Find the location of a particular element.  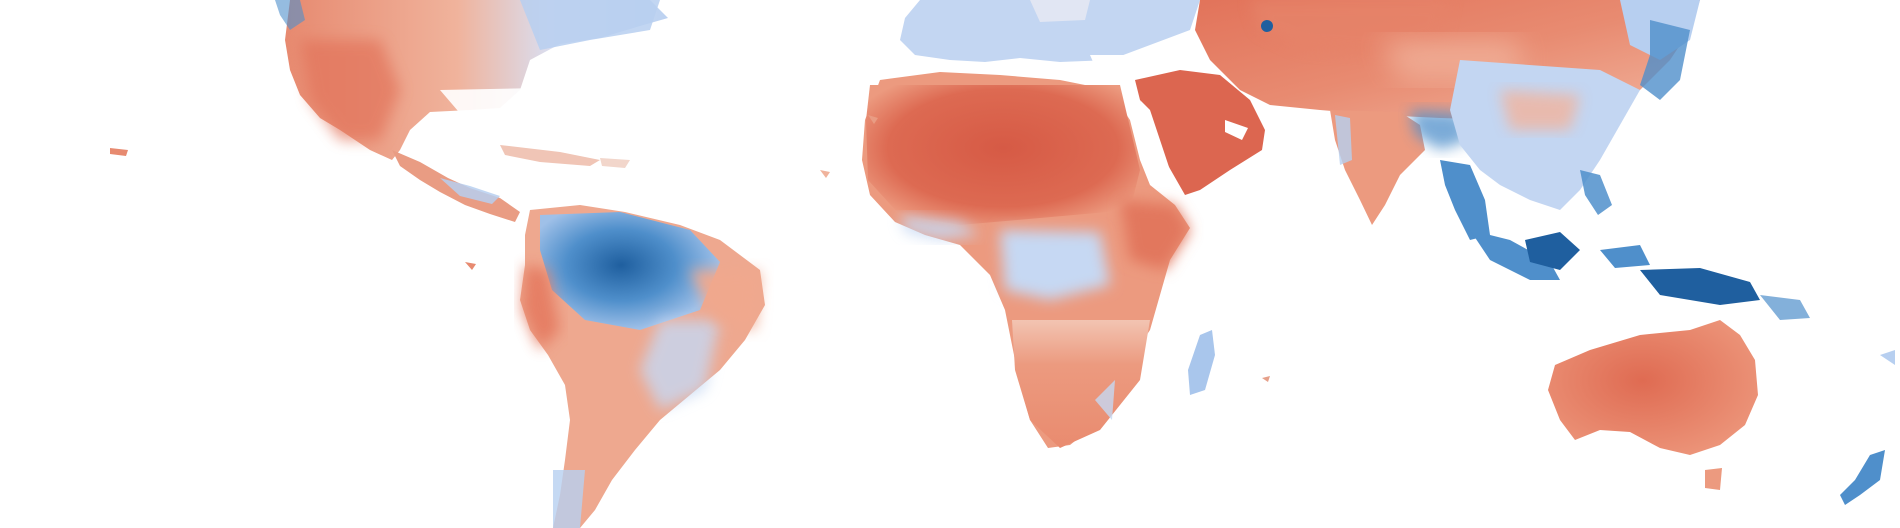

region-east-asia is located at coordinates (1570, 115).